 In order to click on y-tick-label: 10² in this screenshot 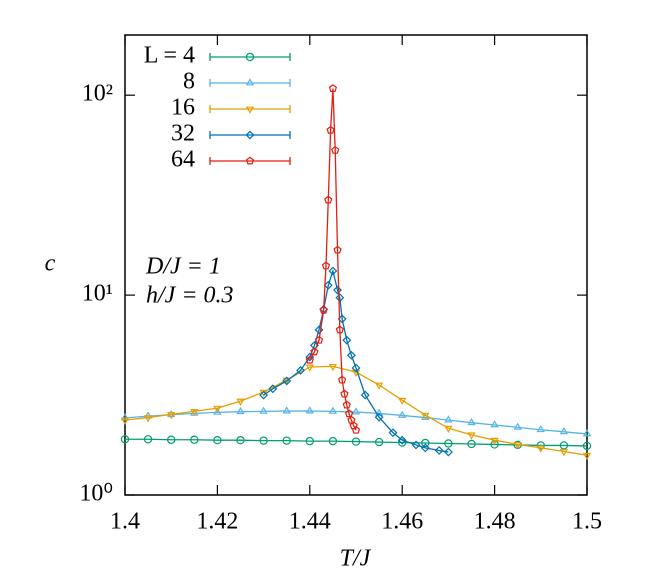, I will do `click(97, 94)`.